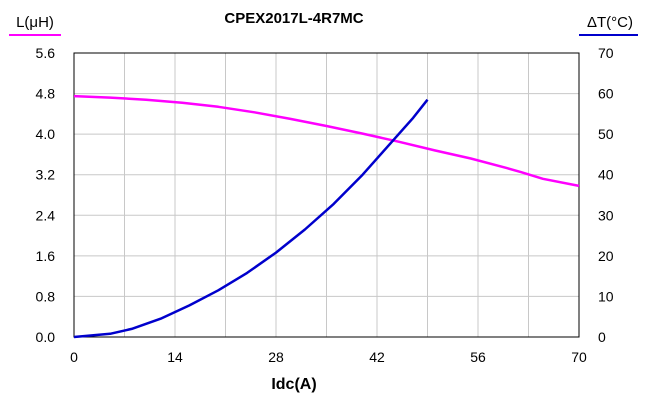 The width and height of the screenshot is (655, 397). What do you see at coordinates (606, 94) in the screenshot?
I see `right-y-tick-label: 60` at bounding box center [606, 94].